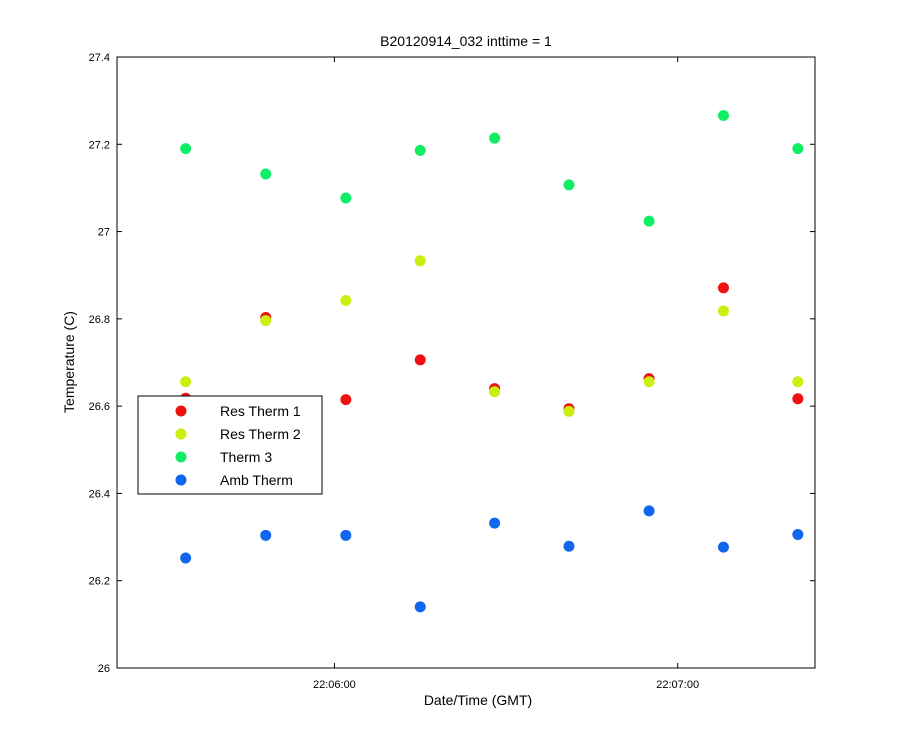 The image size is (900, 755). Describe the element at coordinates (478, 700) in the screenshot. I see `x-axis-label: Date/Time (GMT)` at that location.